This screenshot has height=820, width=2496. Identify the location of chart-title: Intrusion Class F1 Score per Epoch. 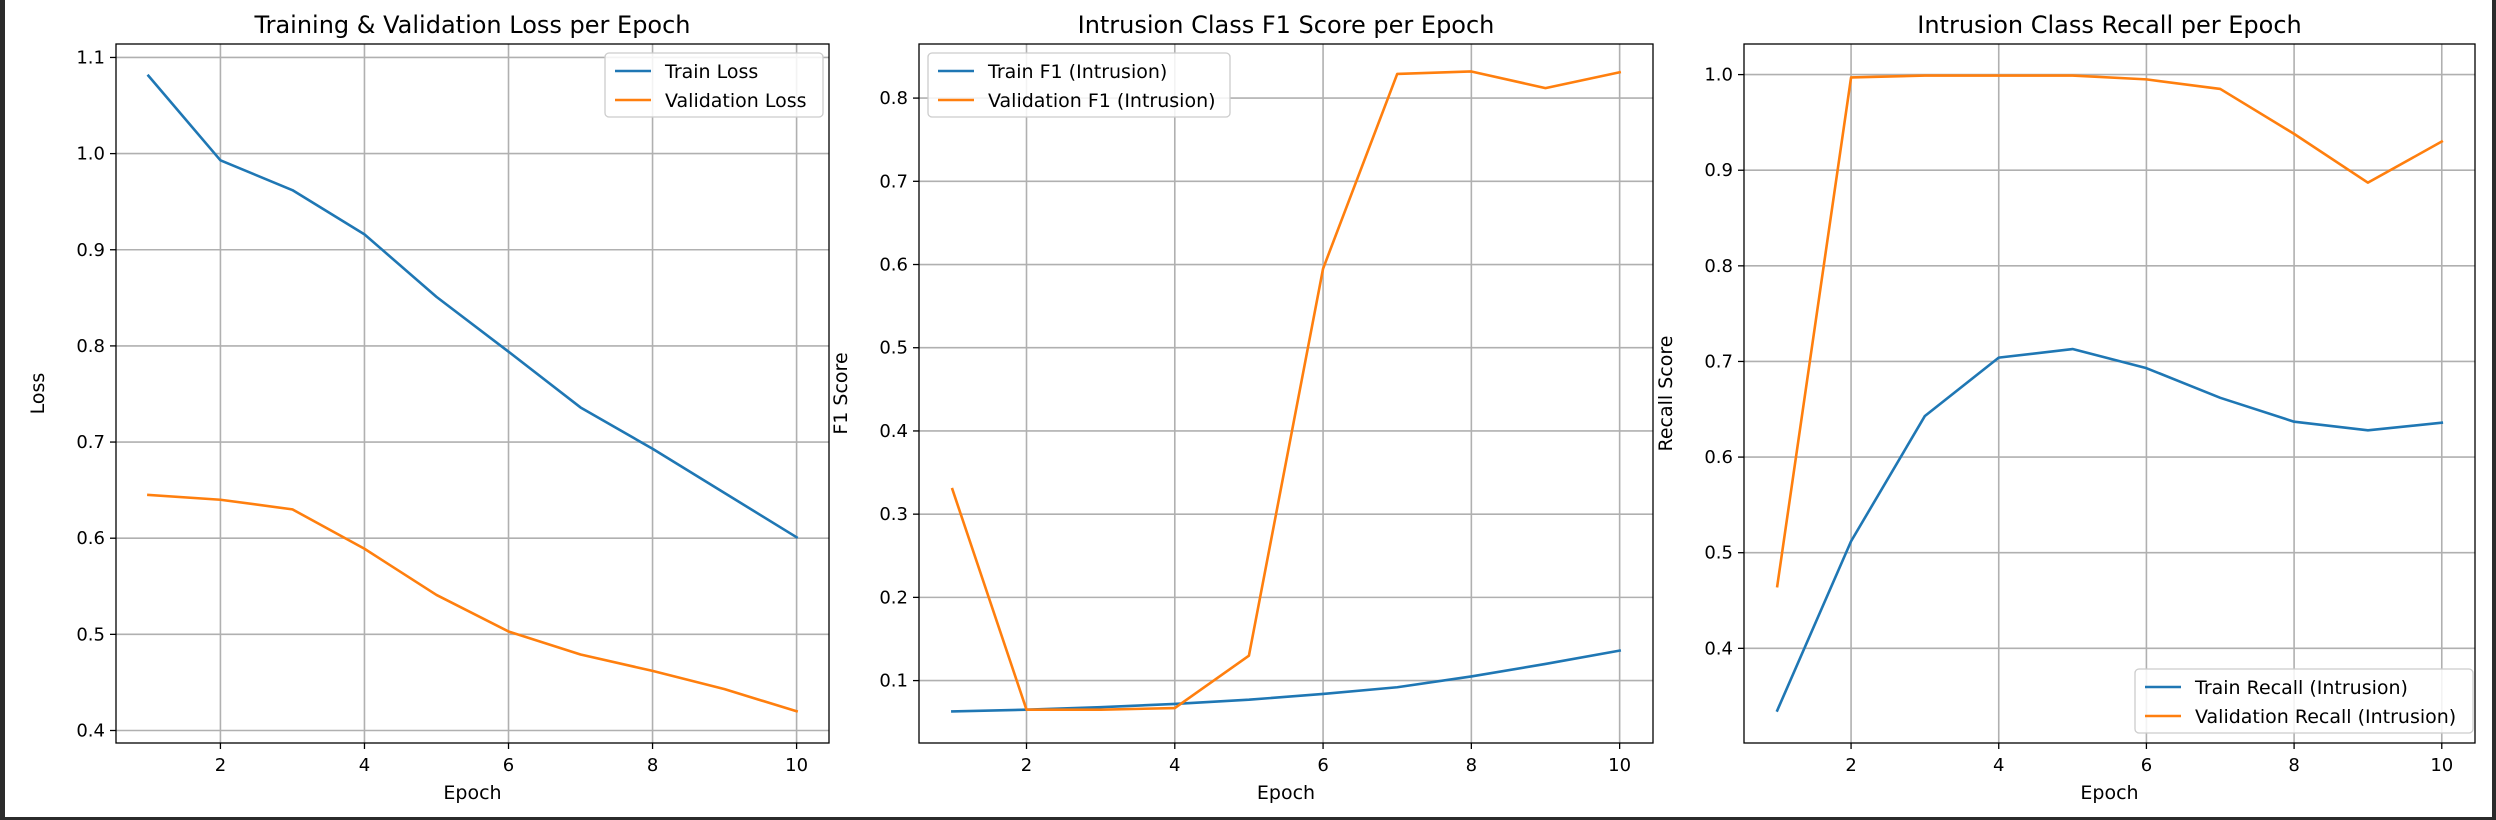
(1286, 25).